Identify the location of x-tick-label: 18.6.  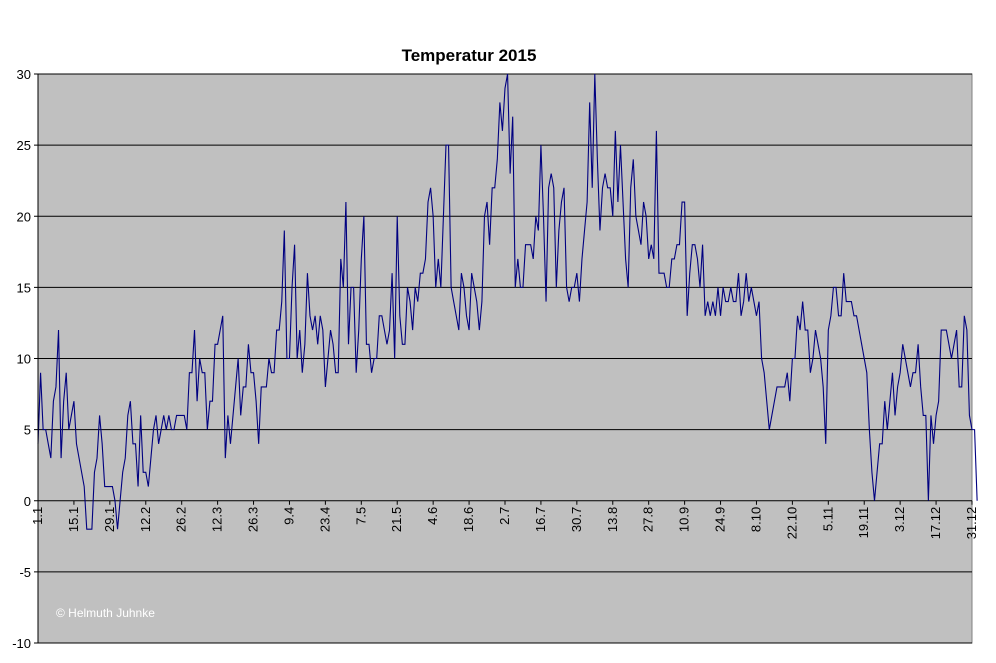
(468, 519).